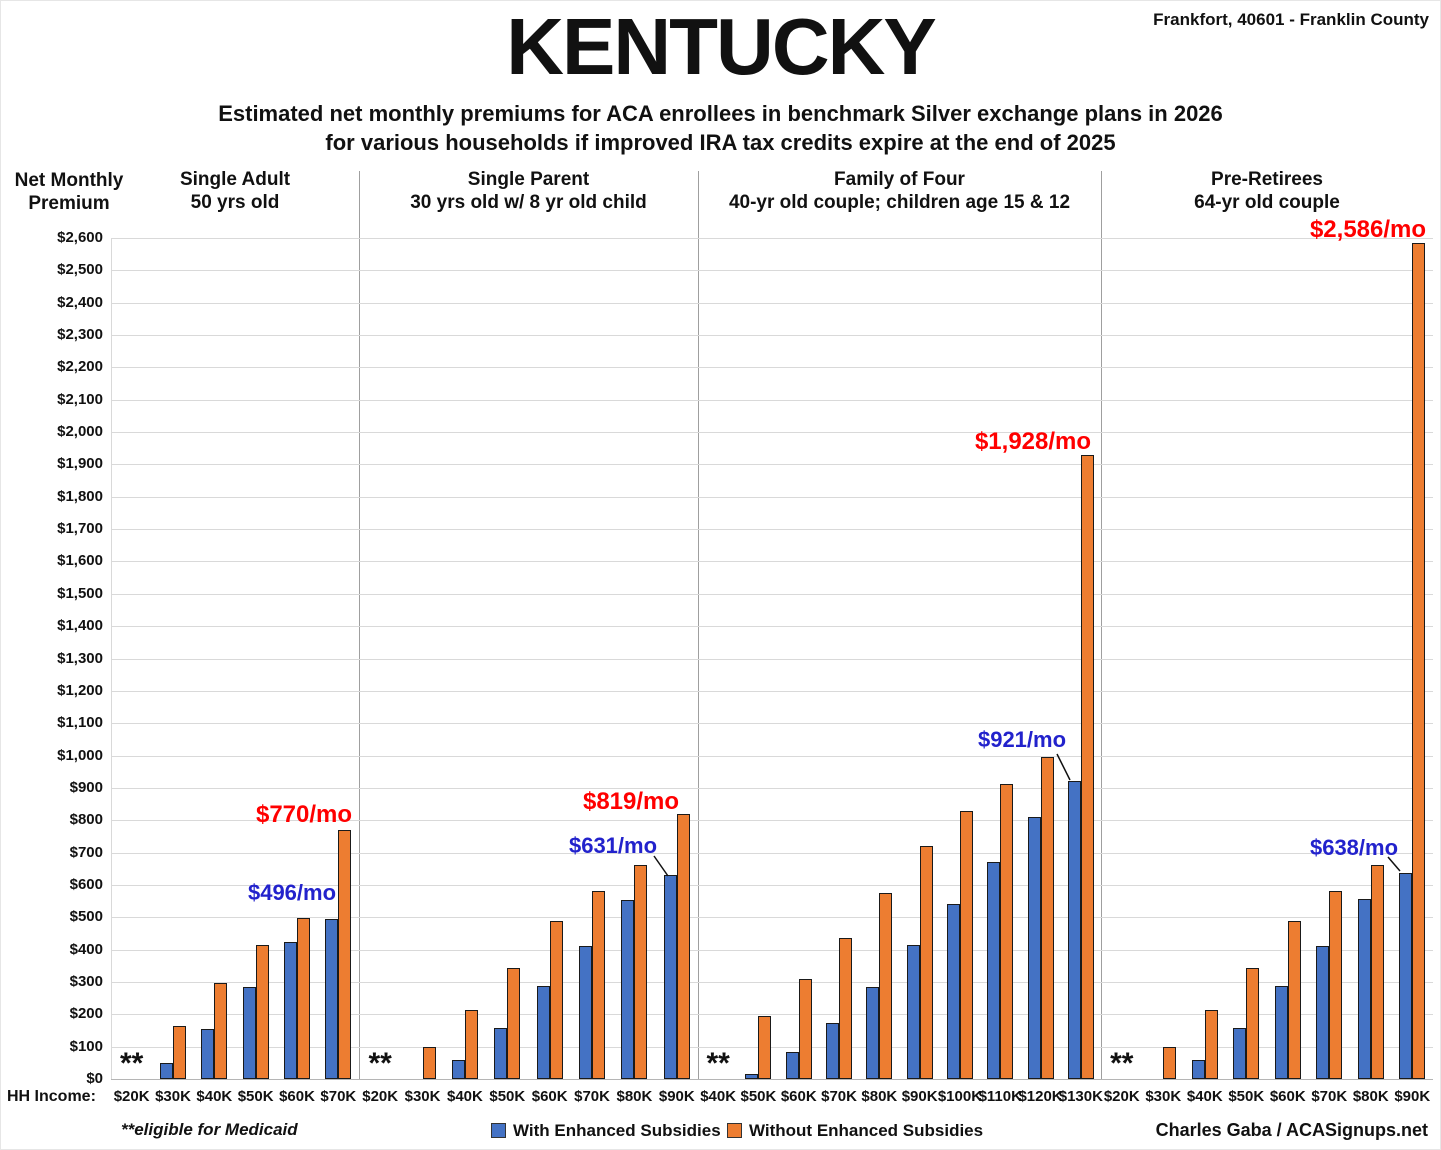 The height and width of the screenshot is (1150, 1441). What do you see at coordinates (359, 625) in the screenshot?
I see `panel-divider` at bounding box center [359, 625].